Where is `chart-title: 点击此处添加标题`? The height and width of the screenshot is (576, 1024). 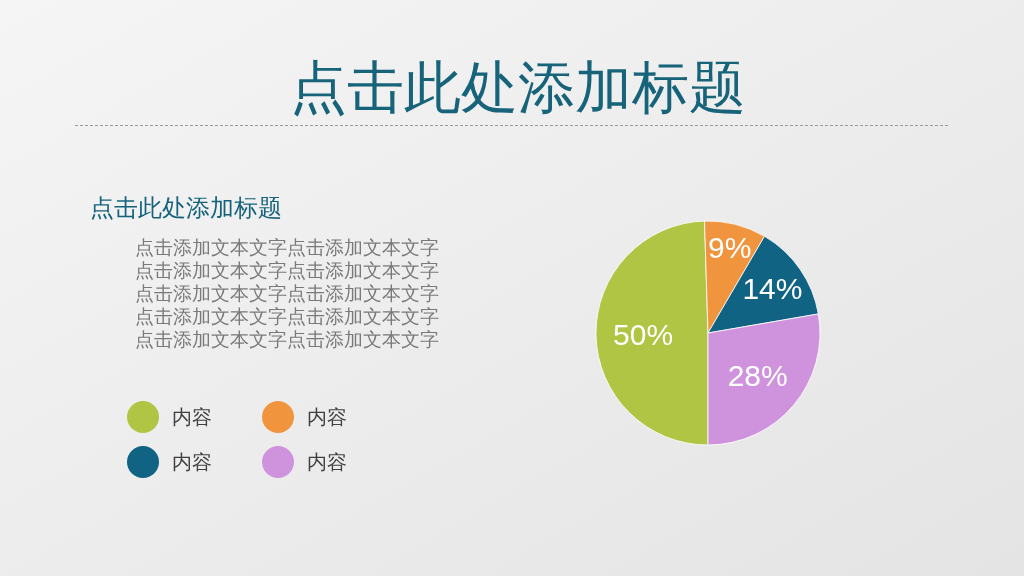
chart-title: 点击此处添加标题 is located at coordinates (518, 87).